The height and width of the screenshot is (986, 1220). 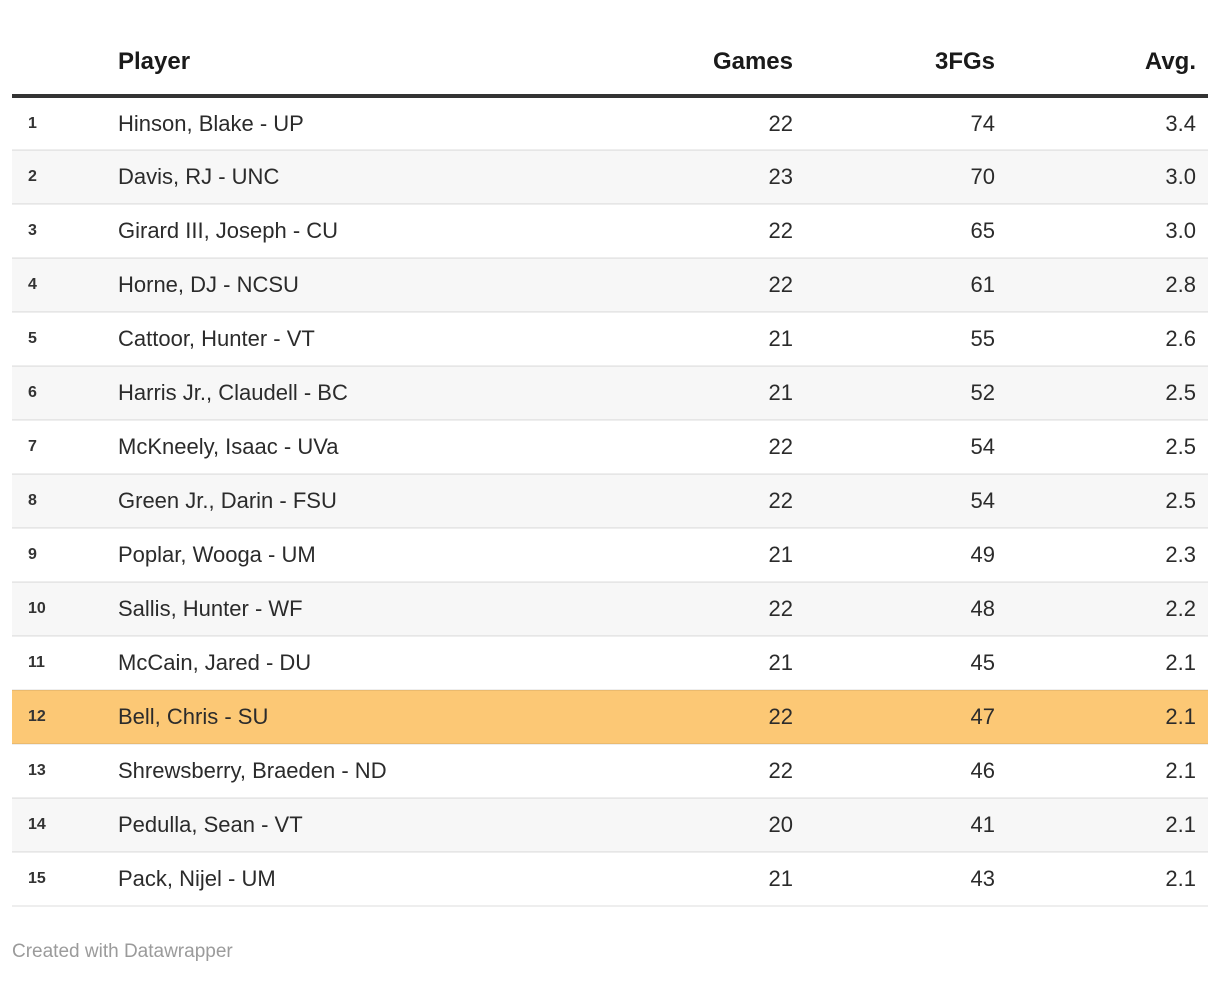 I want to click on player-cell: Girard III, Joseph - CU, so click(x=228, y=230).